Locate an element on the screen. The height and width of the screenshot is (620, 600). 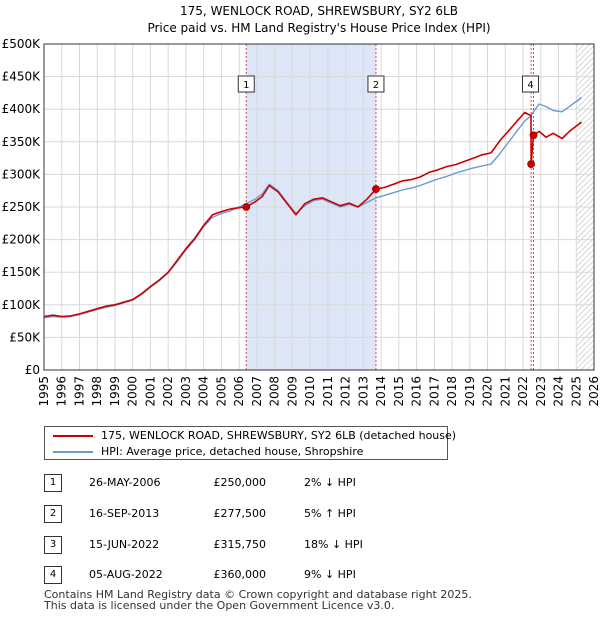
x-tick-label: 2005 is located at coordinates (221, 391).